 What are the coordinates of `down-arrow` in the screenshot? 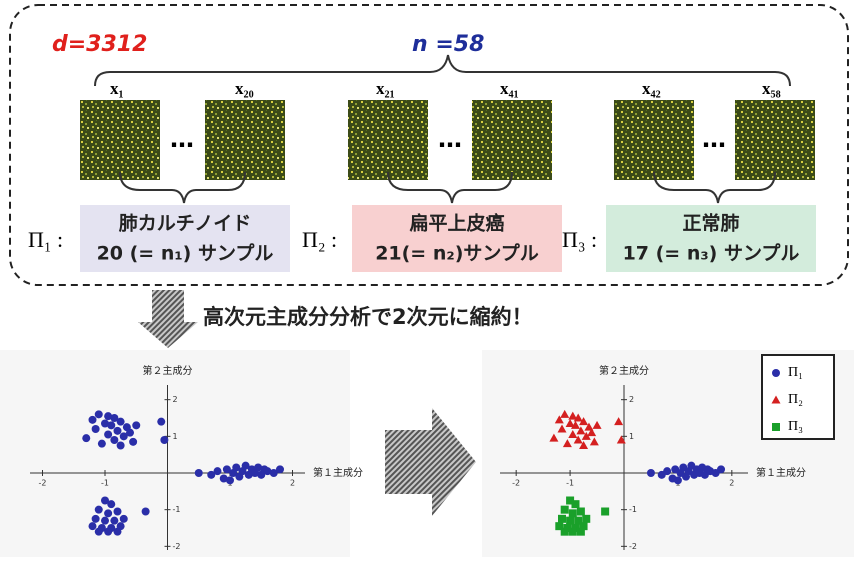 It's located at (168, 319).